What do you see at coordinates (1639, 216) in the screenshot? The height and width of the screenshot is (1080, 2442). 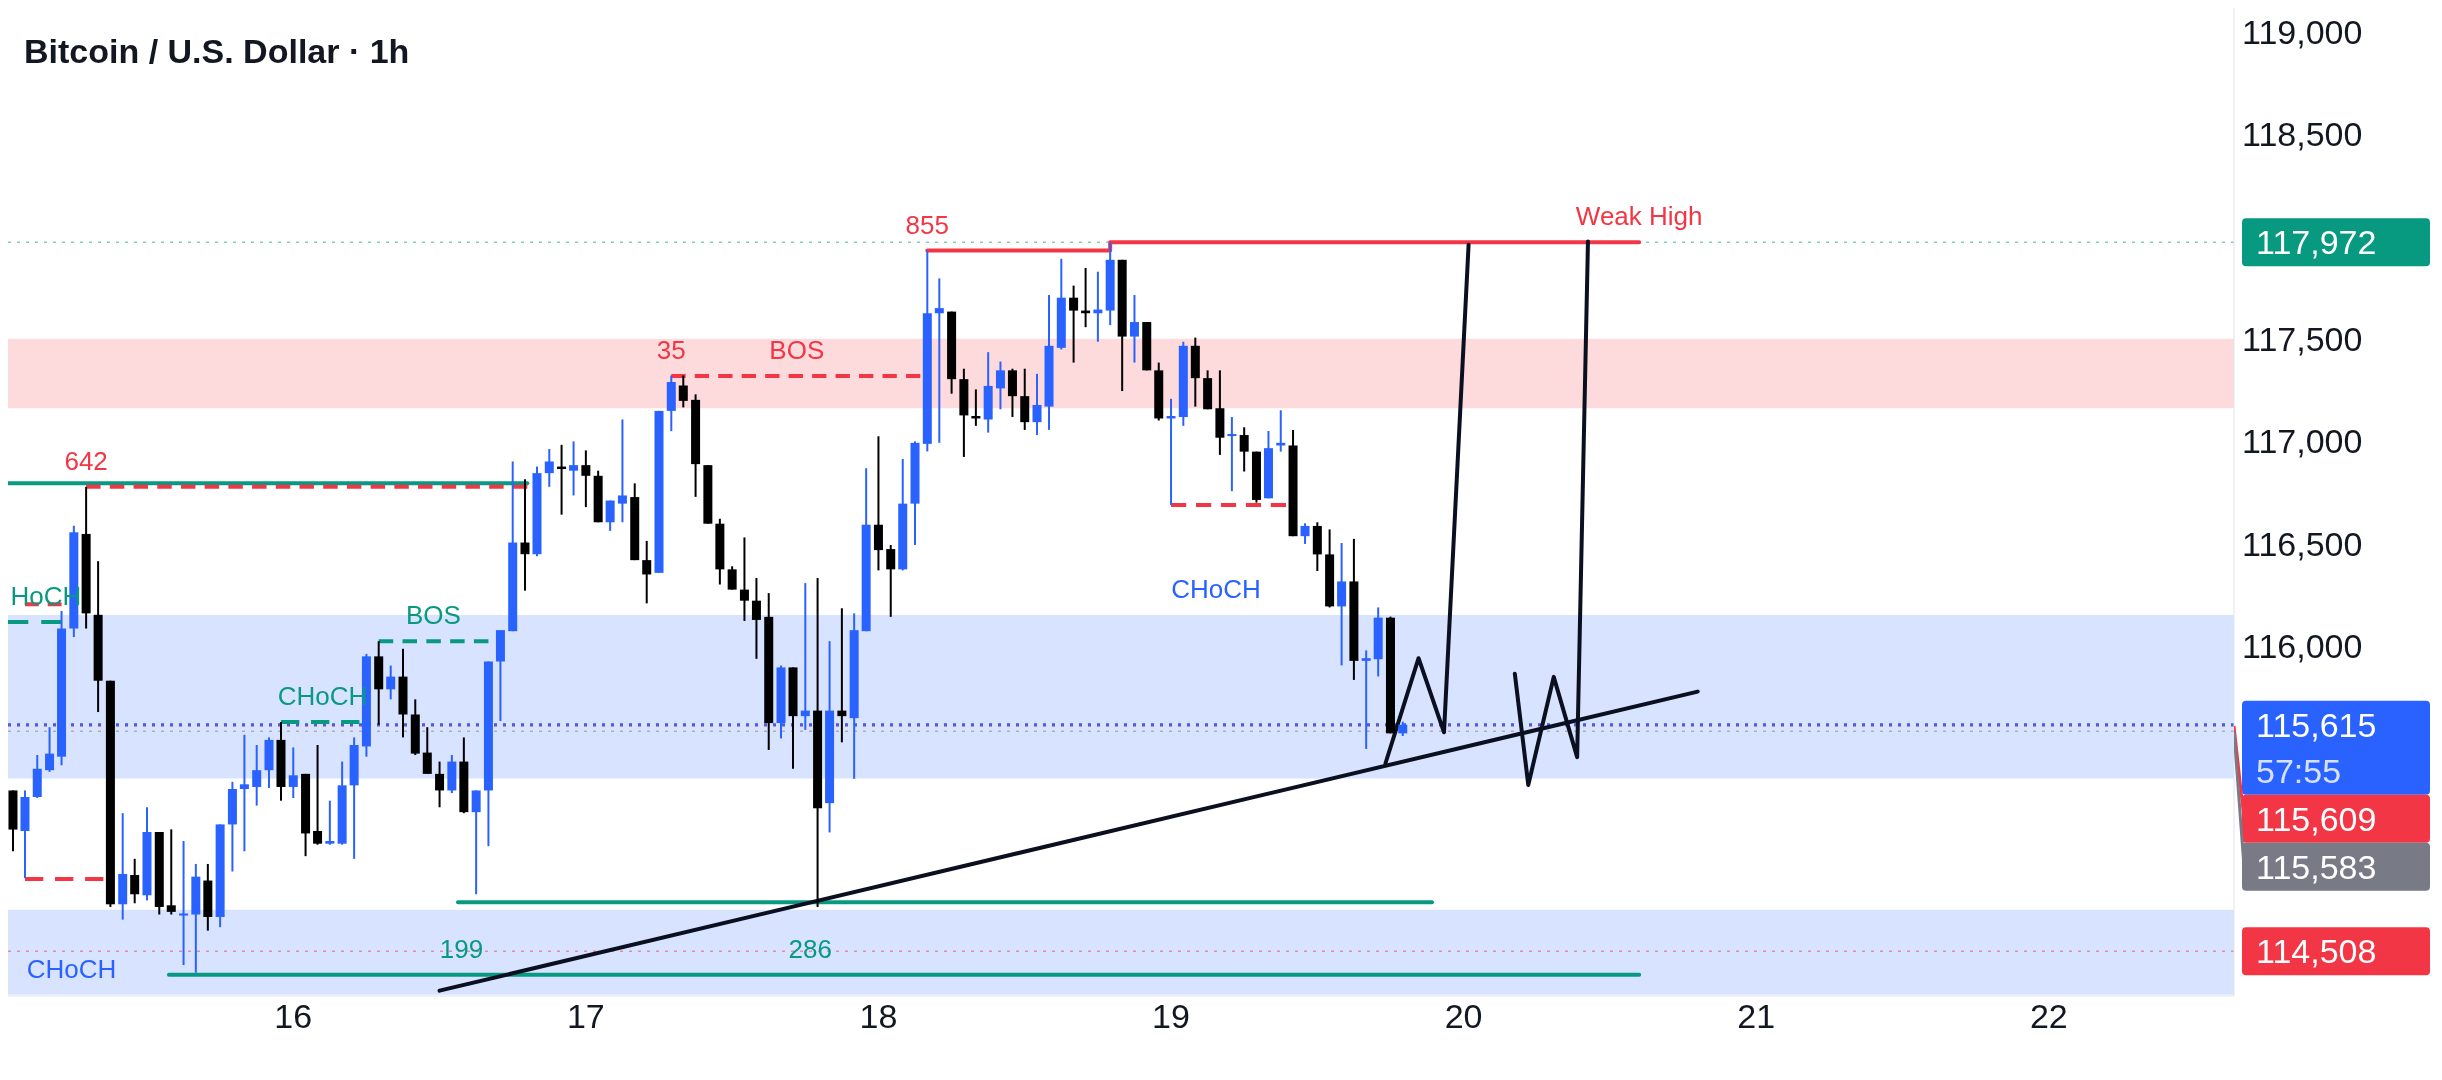 I see `annotation: Weak High` at bounding box center [1639, 216].